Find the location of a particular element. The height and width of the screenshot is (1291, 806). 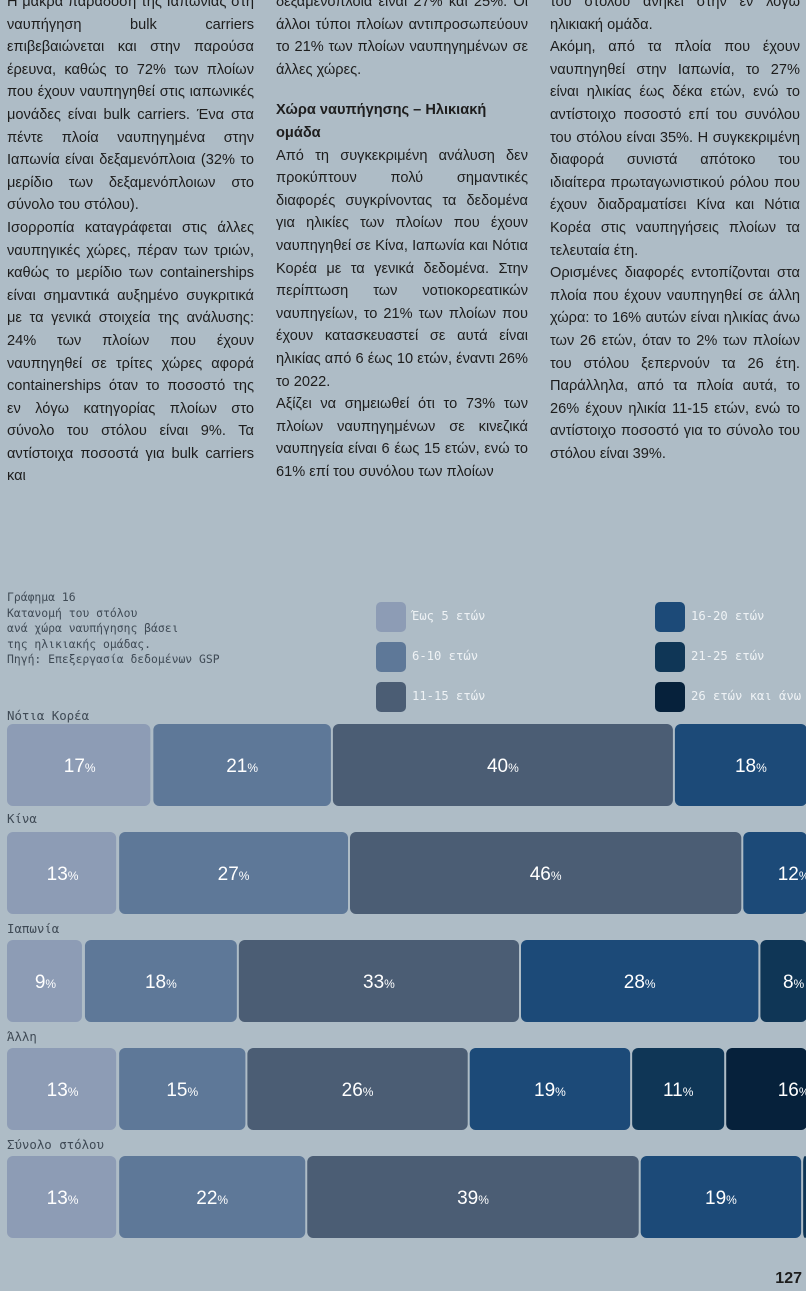

bar-value-label: 9% is located at coordinates (46, 982).